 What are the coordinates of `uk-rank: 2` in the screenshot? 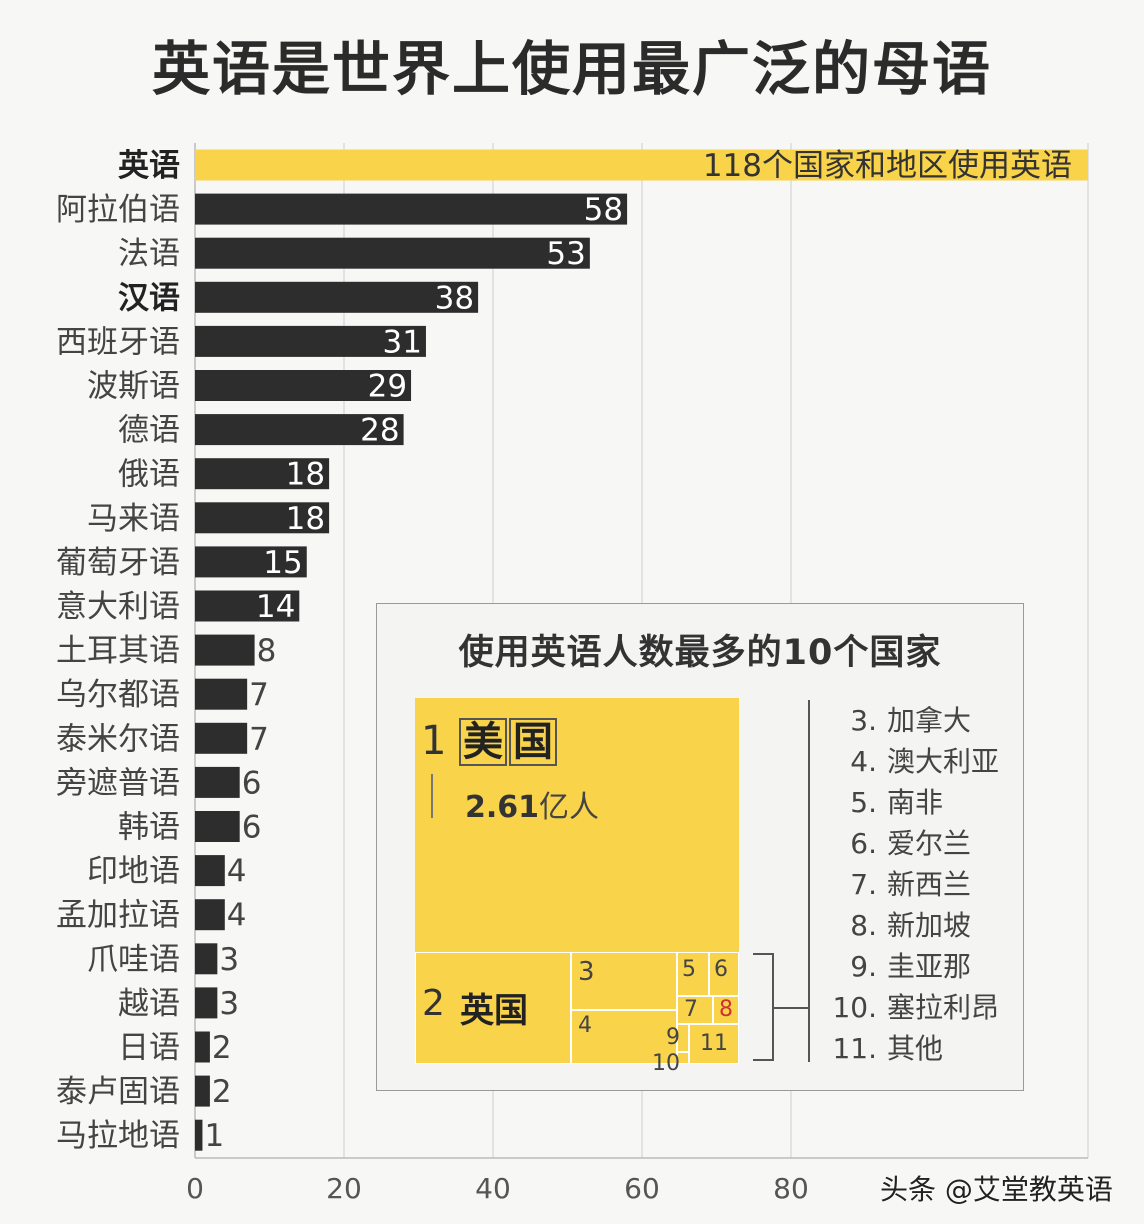 It's located at (433, 1003).